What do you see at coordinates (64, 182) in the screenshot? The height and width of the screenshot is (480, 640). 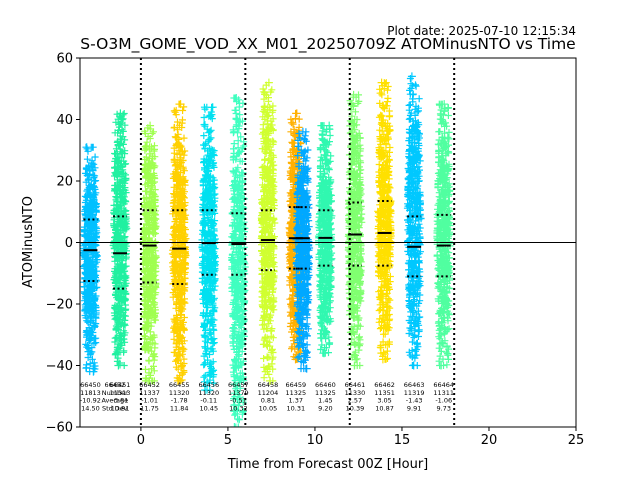 I see `y-tick-label: 20` at bounding box center [64, 182].